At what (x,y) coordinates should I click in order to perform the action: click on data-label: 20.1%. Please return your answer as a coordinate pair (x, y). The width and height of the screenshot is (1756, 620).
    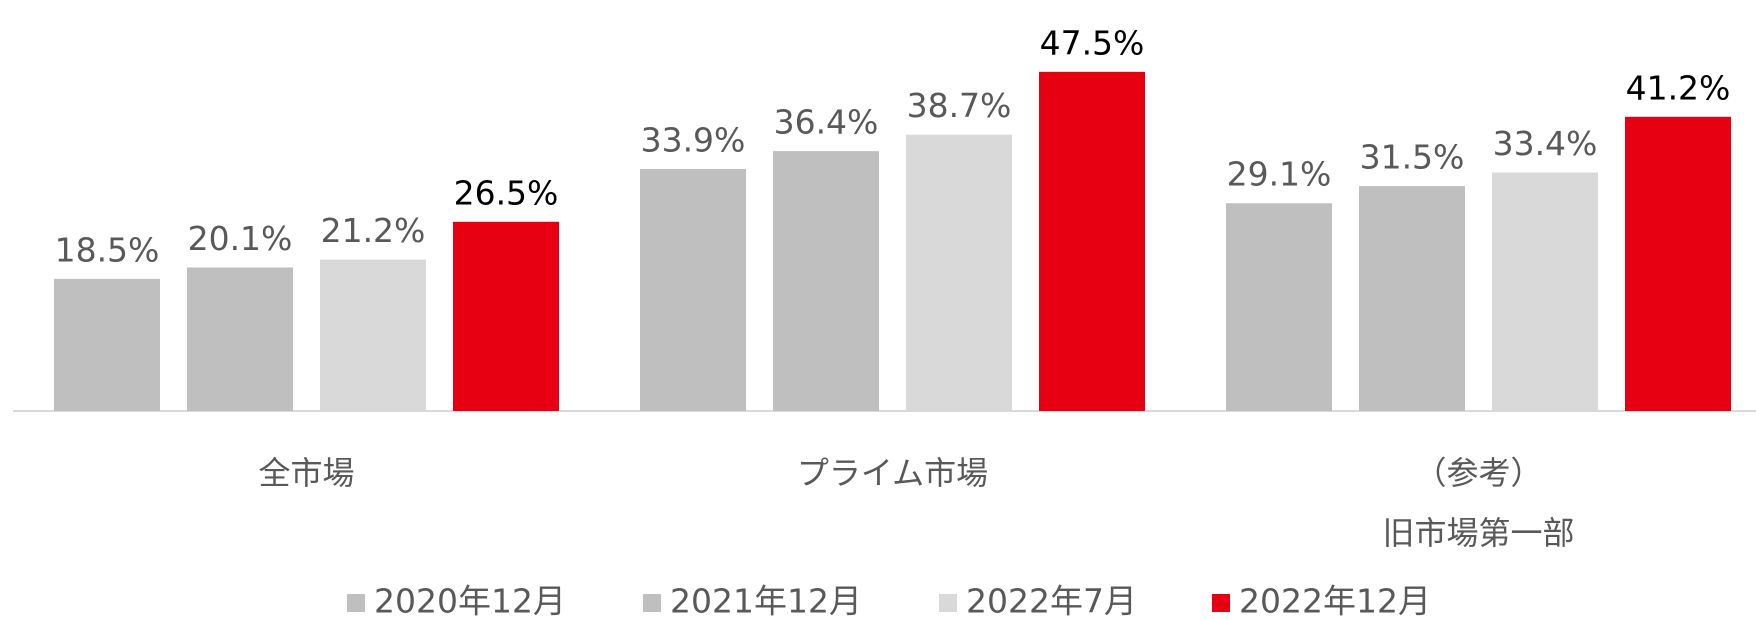
    Looking at the image, I should click on (240, 238).